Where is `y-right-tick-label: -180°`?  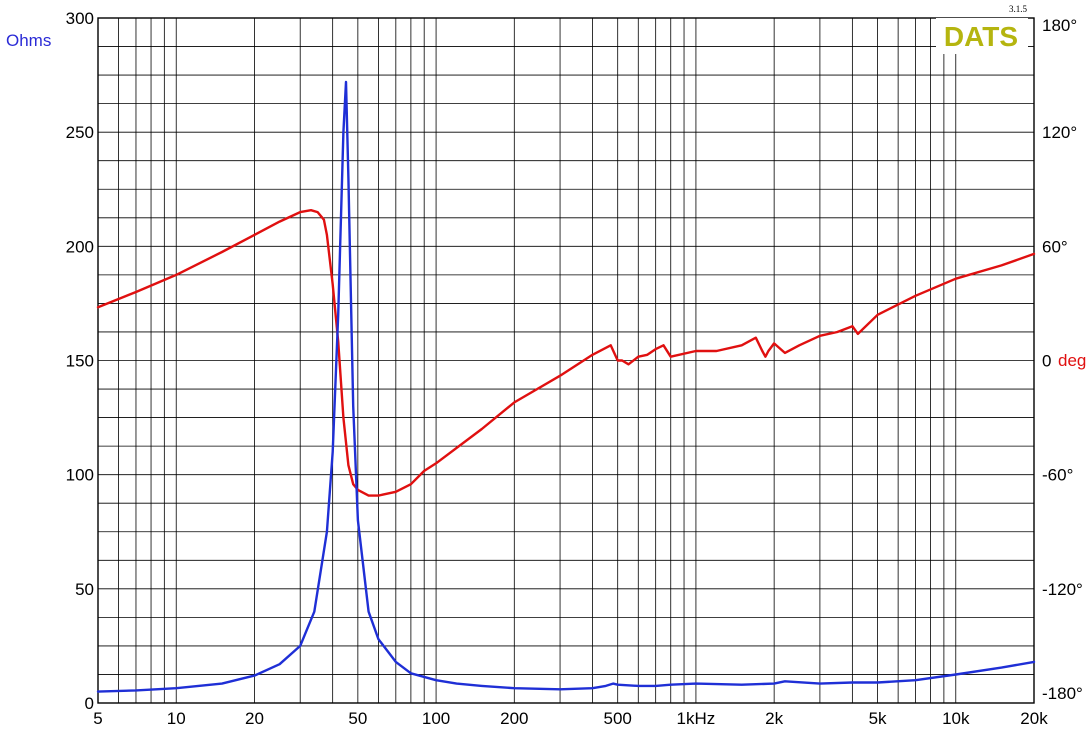 y-right-tick-label: -180° is located at coordinates (1062, 693).